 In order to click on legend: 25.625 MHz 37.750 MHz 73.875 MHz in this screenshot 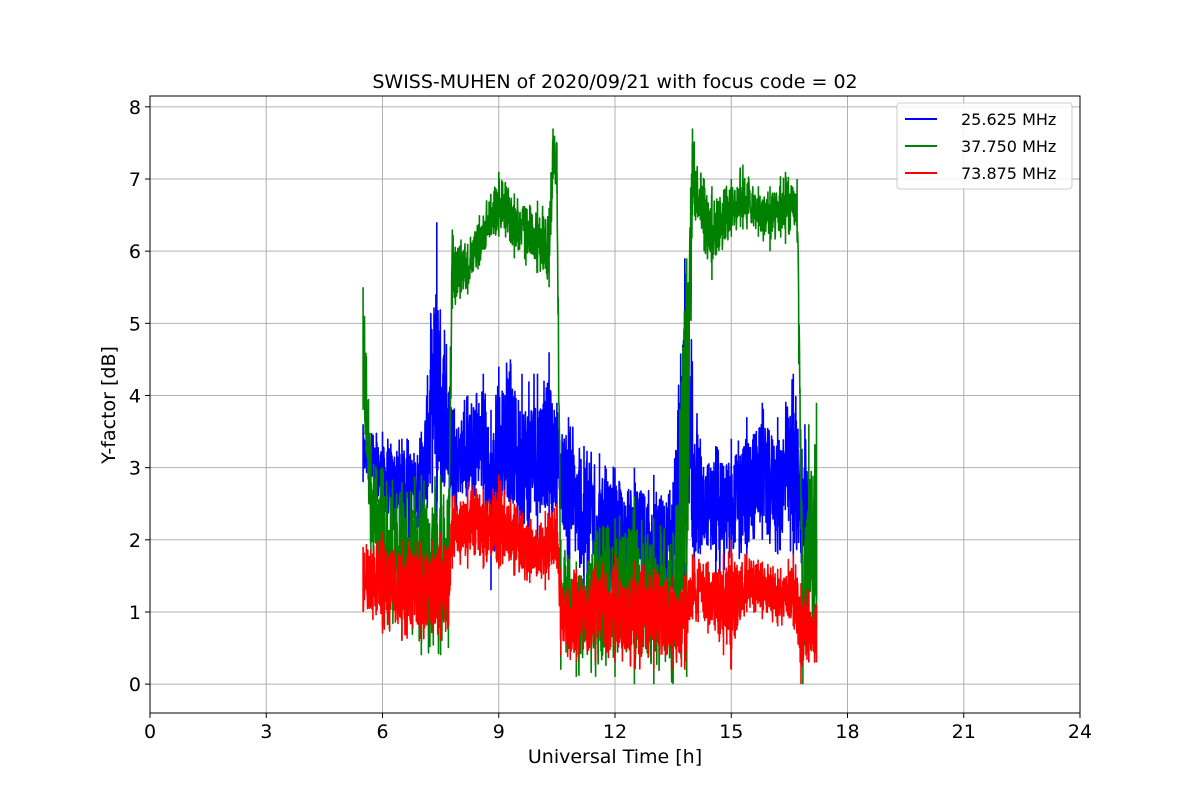, I will do `click(984, 146)`.